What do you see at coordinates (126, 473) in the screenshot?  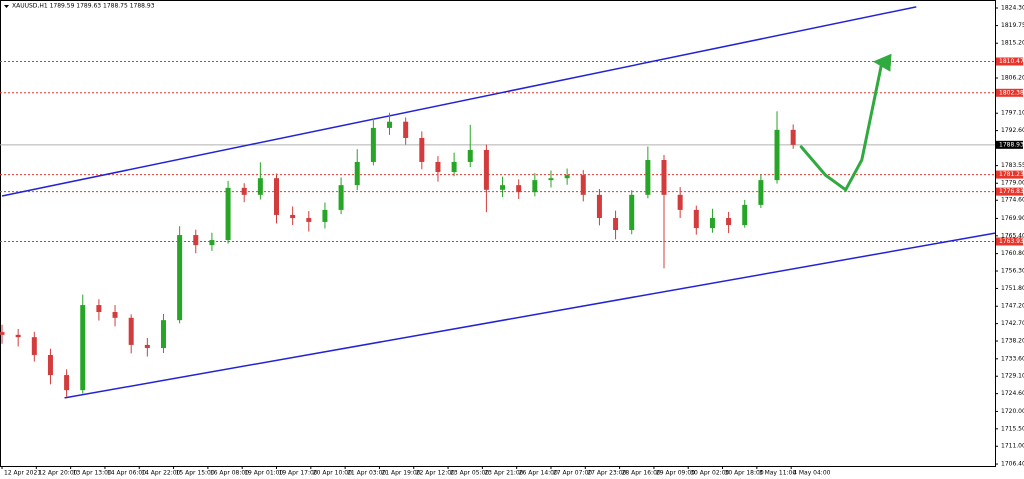 I see `x-tick-label: 14 Apr 06:00` at bounding box center [126, 473].